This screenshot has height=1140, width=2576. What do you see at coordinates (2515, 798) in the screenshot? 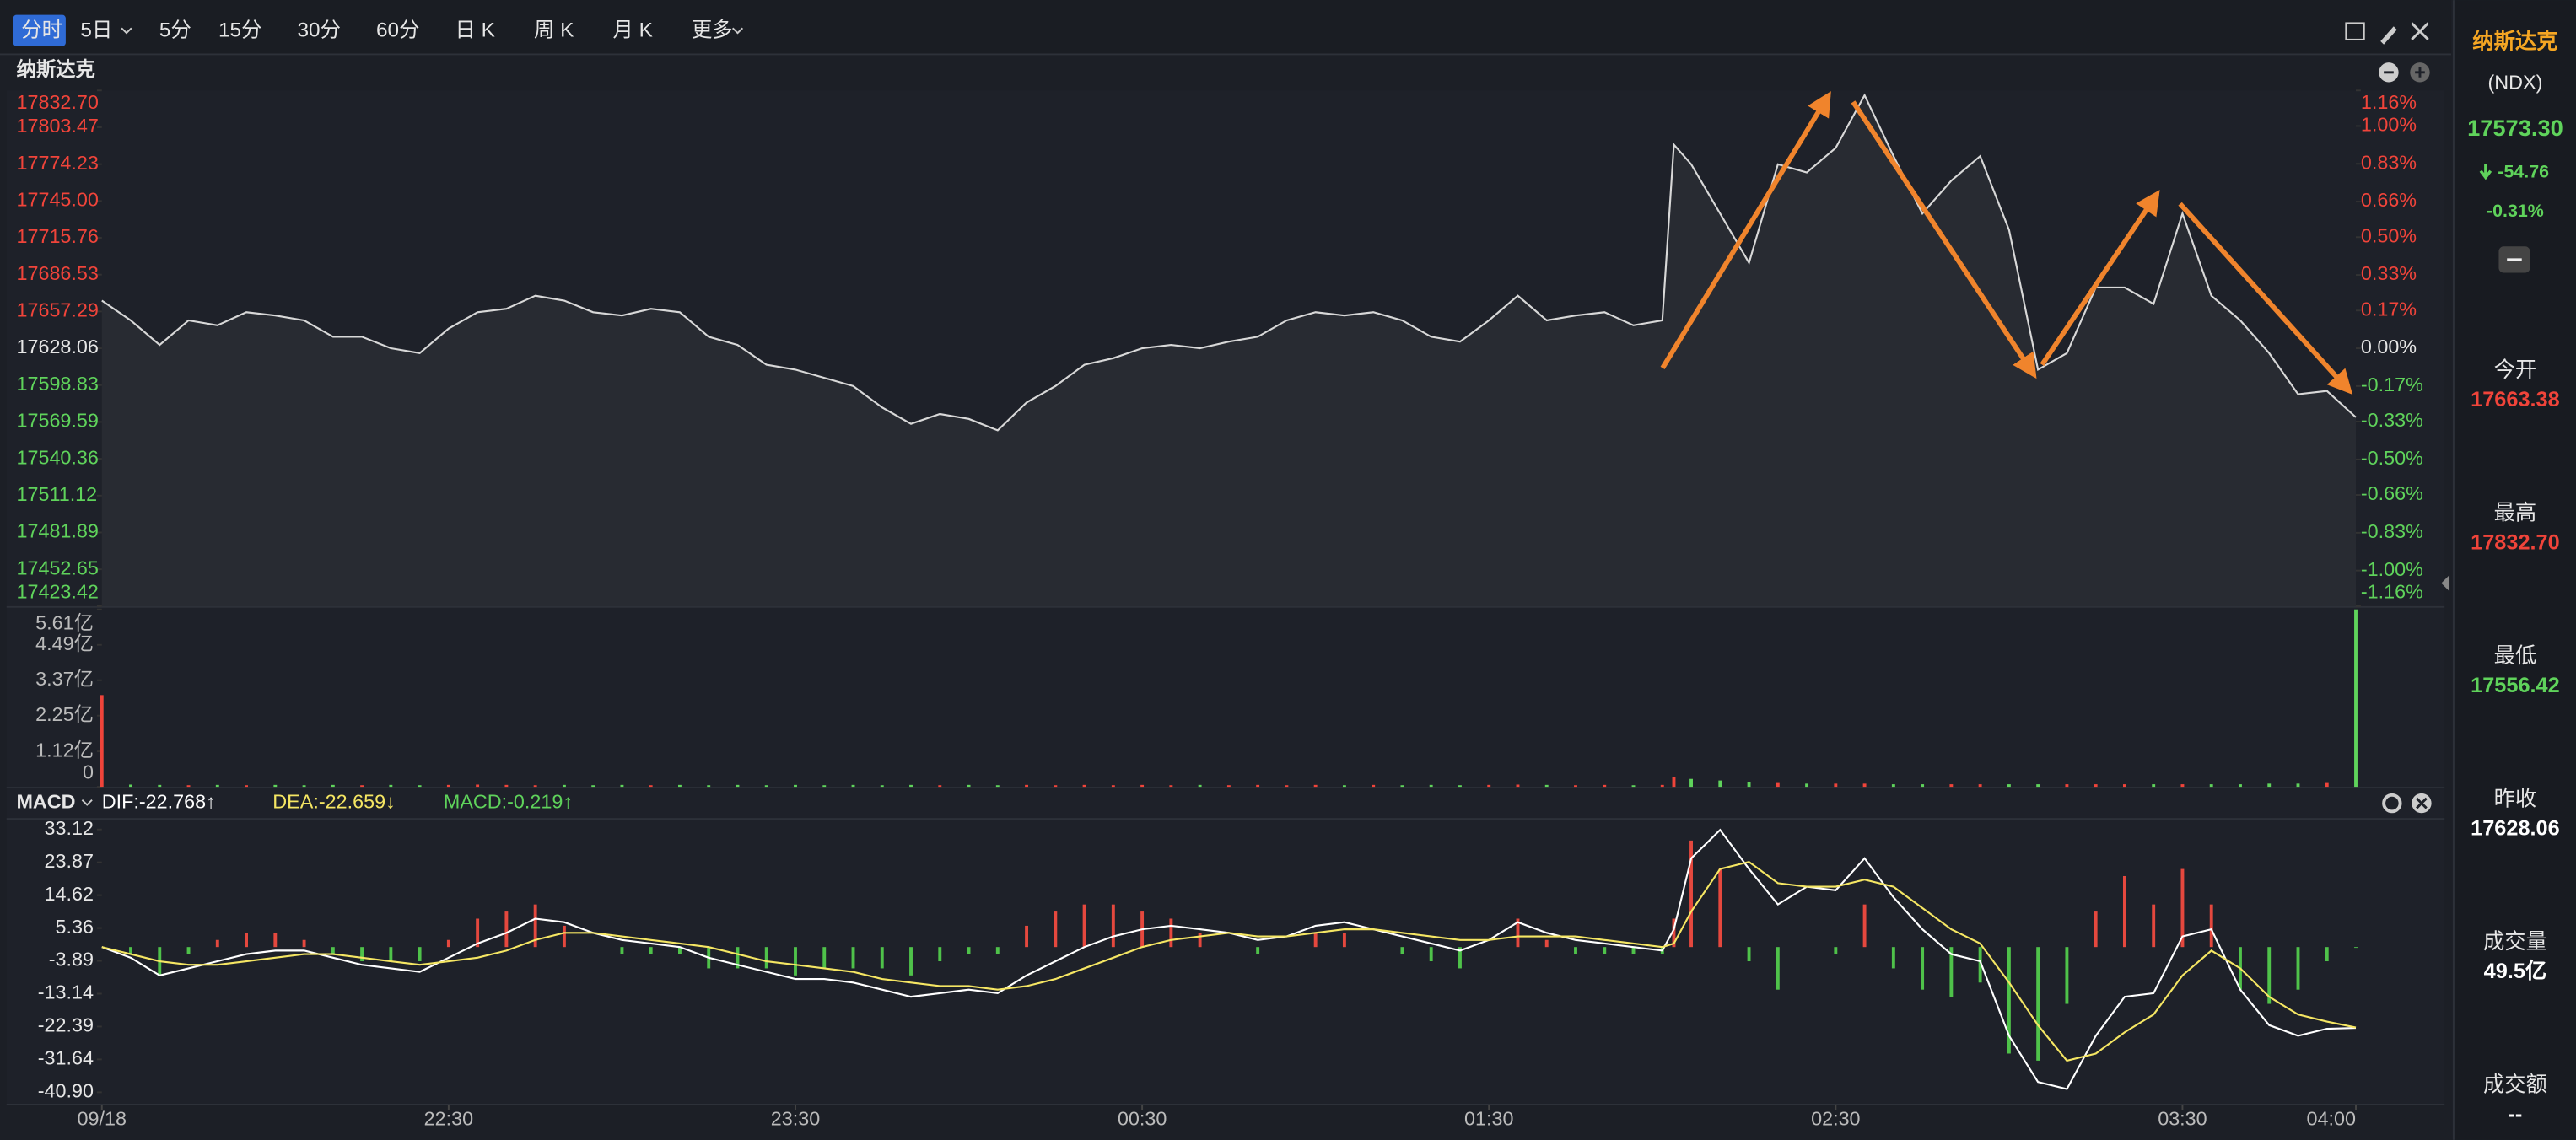
I see `stat-label: 昨收` at bounding box center [2515, 798].